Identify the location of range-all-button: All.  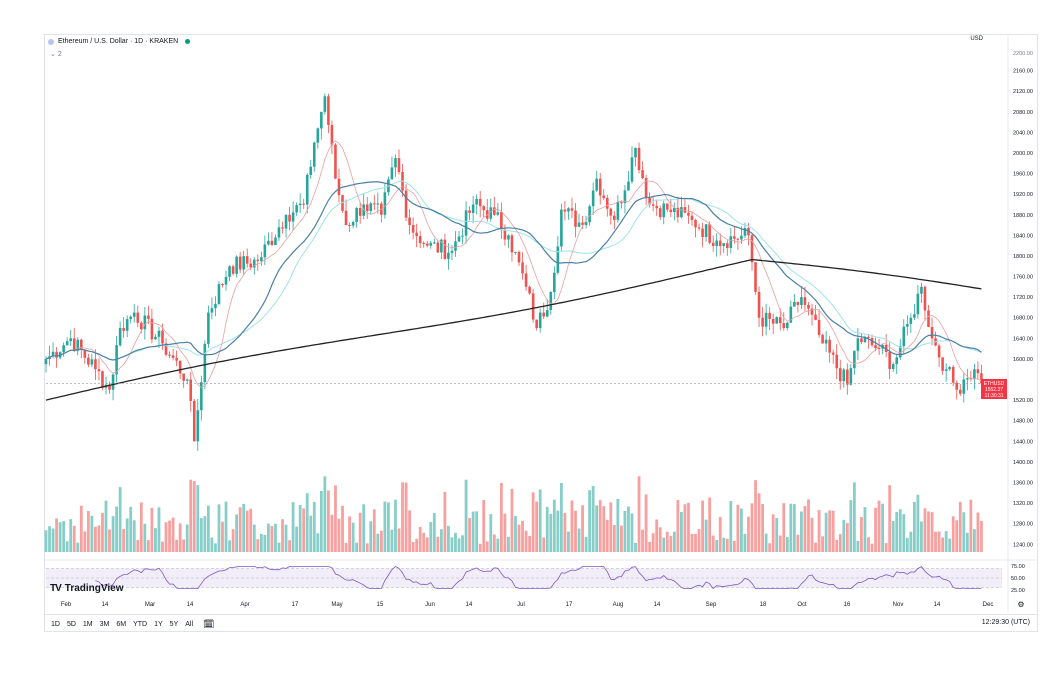
(189, 624).